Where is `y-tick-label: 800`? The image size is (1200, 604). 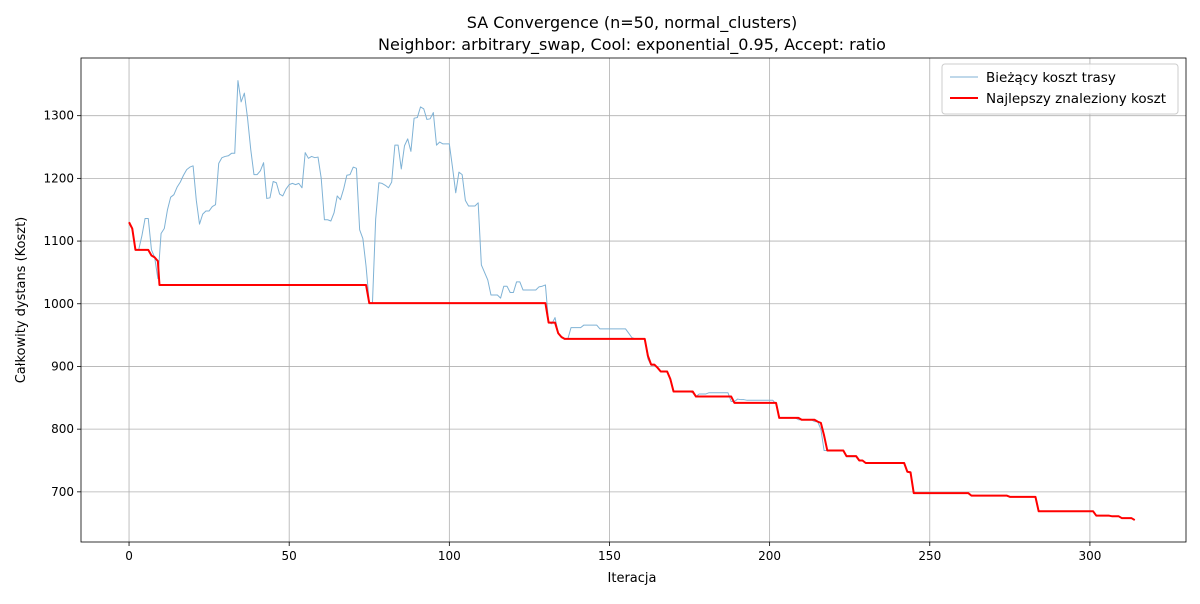
y-tick-label: 800 is located at coordinates (62, 429).